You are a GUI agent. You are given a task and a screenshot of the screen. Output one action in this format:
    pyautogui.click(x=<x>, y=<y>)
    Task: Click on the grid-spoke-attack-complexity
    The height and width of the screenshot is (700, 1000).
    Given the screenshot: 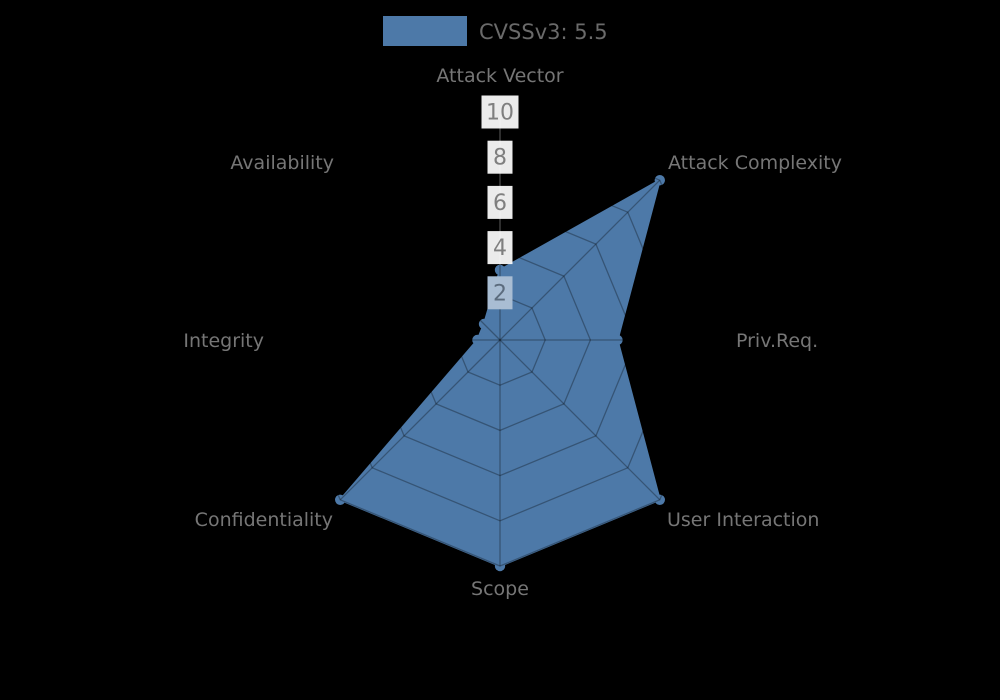 What is the action you would take?
    pyautogui.click(x=580, y=260)
    